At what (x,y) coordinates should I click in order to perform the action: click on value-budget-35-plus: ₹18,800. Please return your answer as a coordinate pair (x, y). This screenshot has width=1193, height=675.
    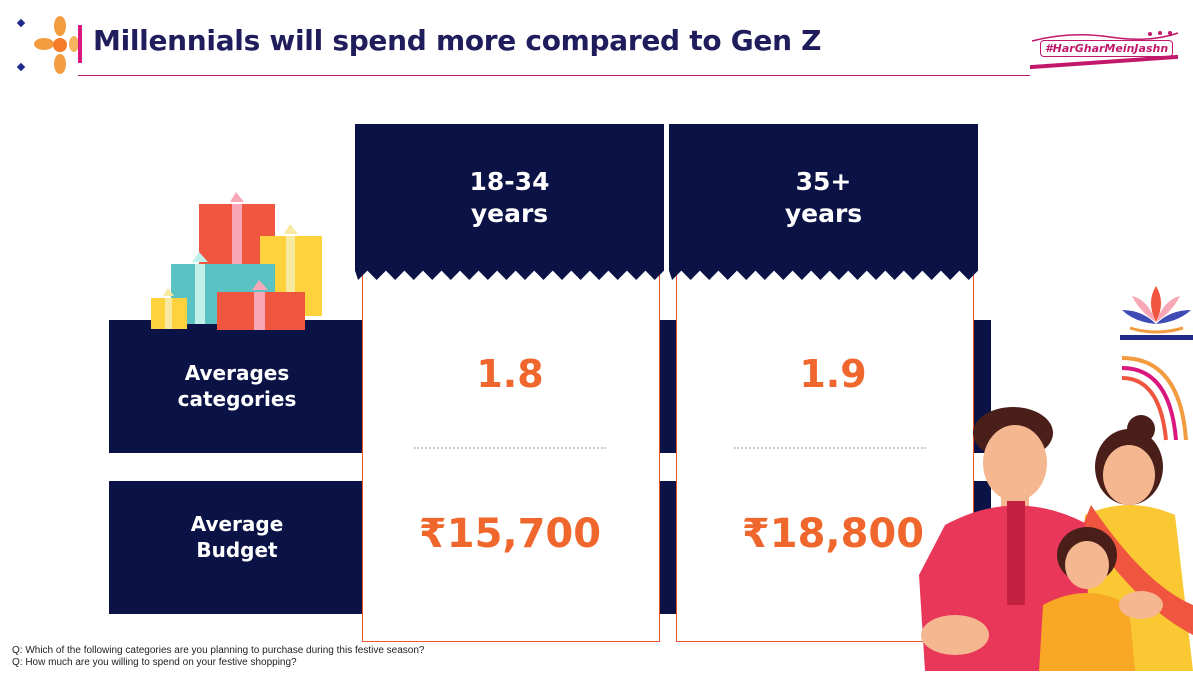
    Looking at the image, I should click on (833, 534).